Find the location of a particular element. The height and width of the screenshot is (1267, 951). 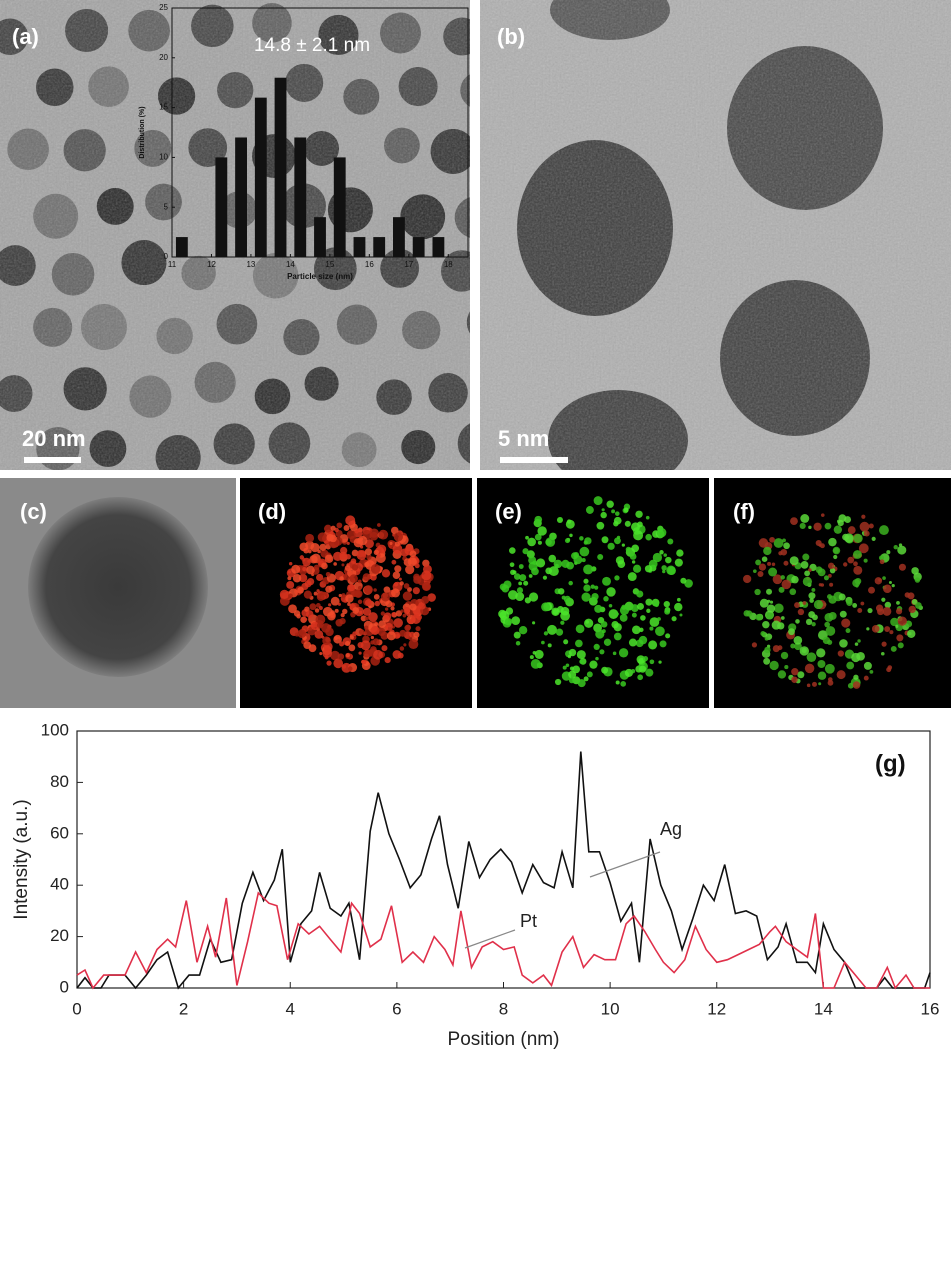

x-tick-label: 13 is located at coordinates (250, 264).